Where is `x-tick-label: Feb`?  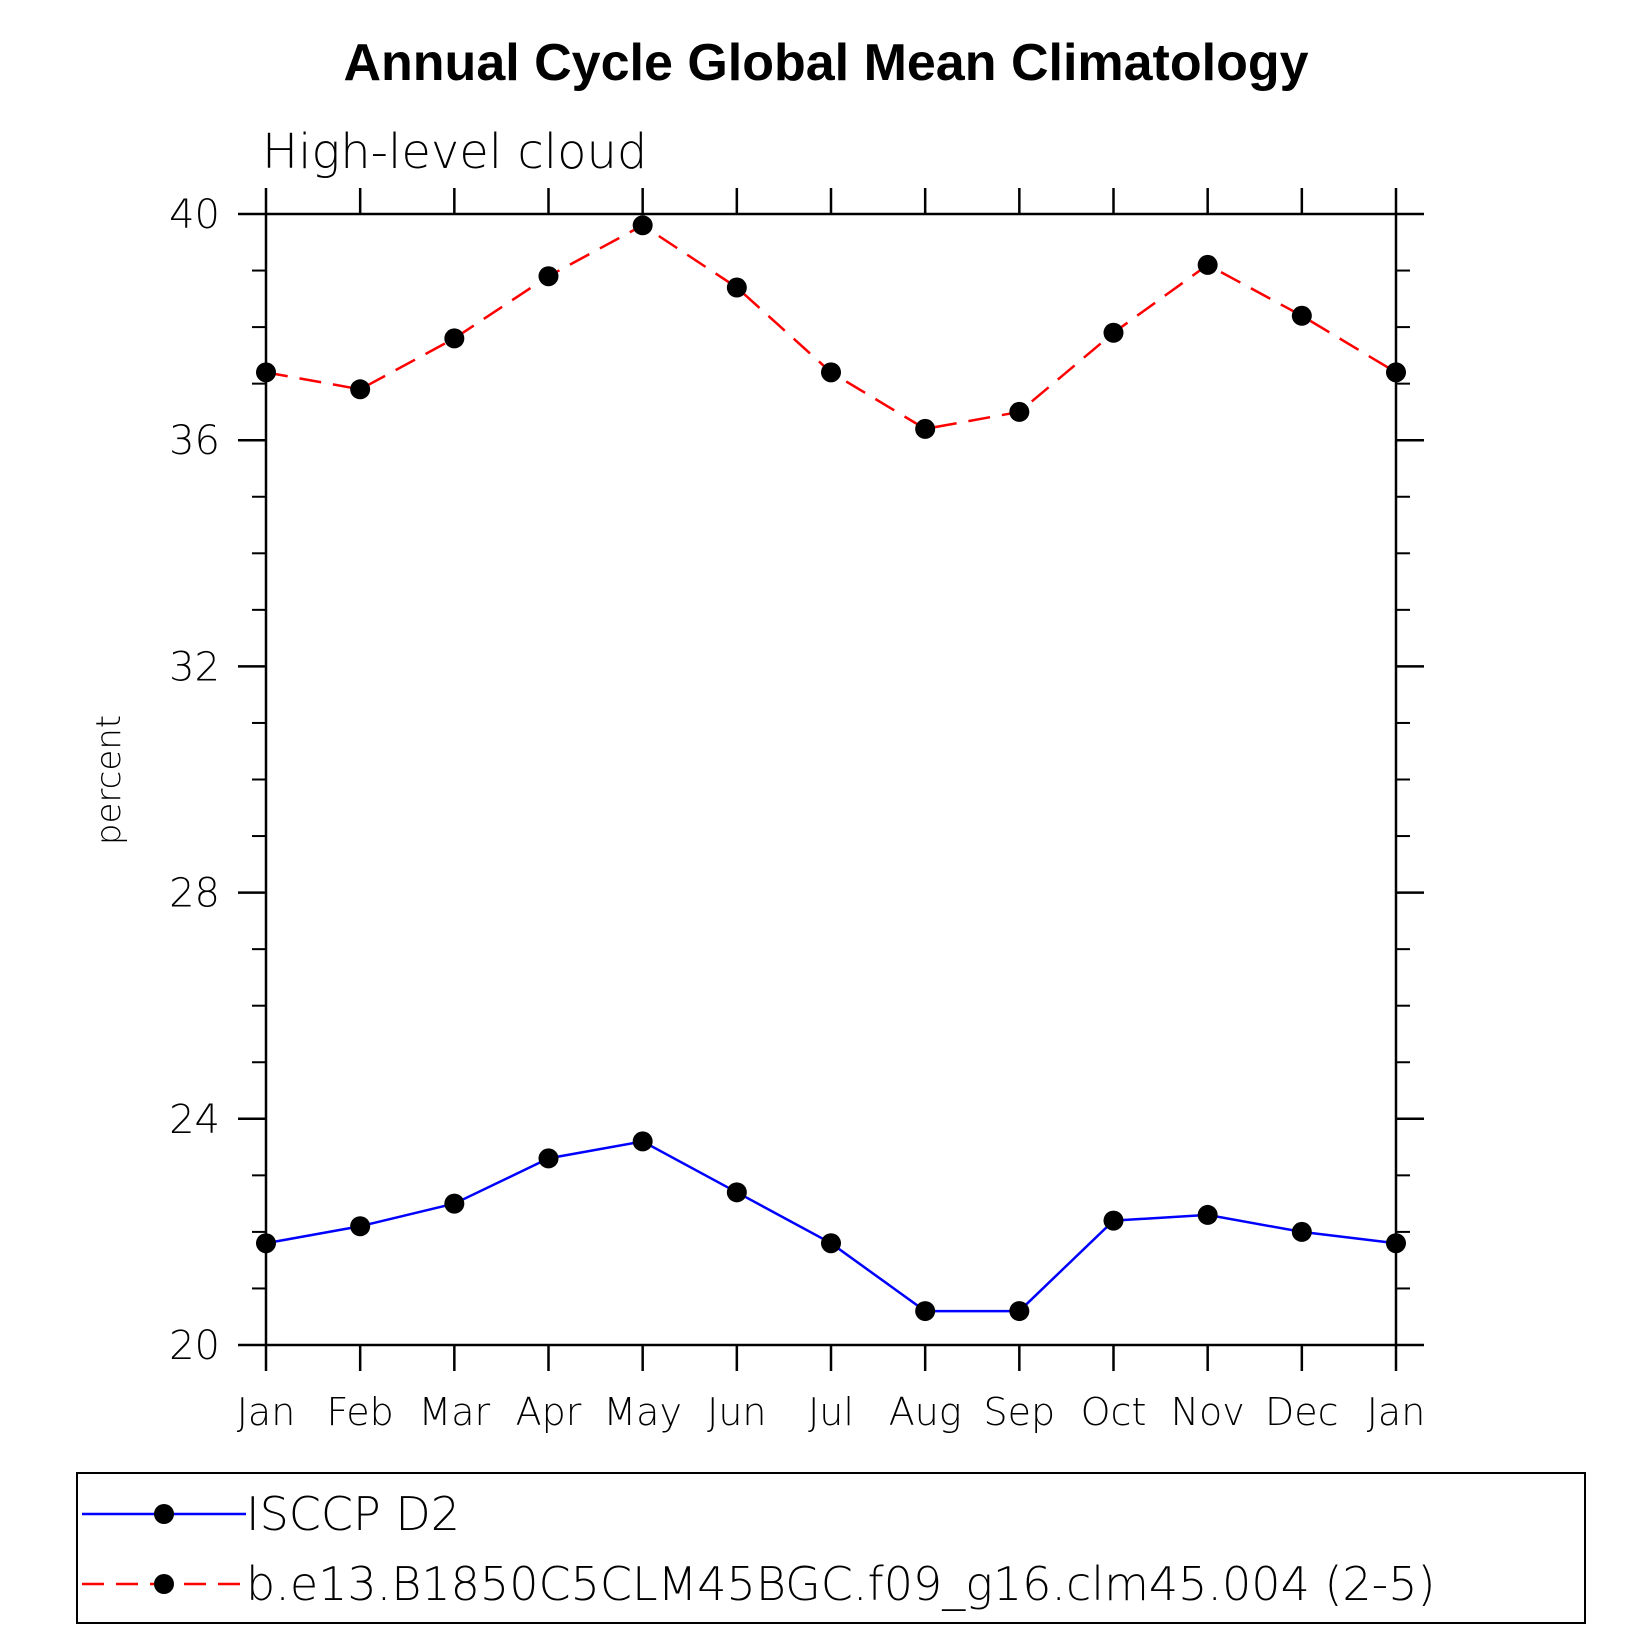 x-tick-label: Feb is located at coordinates (360, 1412).